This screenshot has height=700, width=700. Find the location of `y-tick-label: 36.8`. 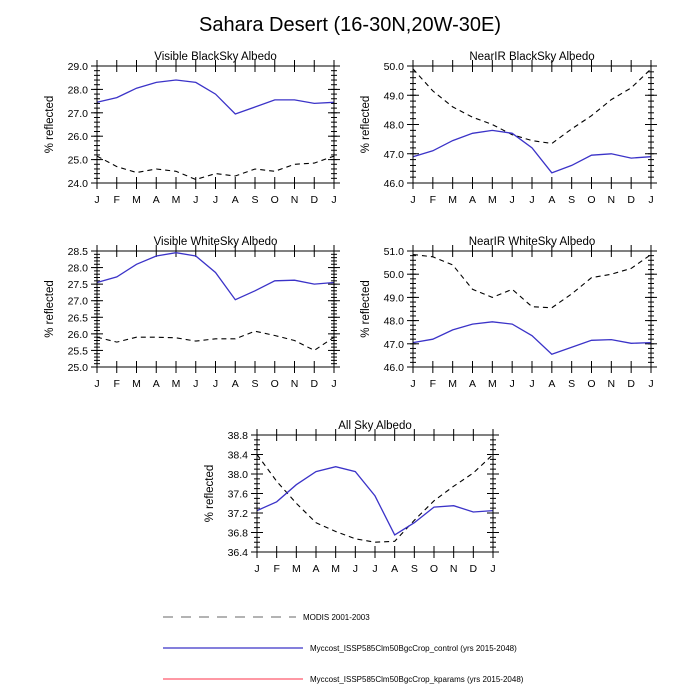

y-tick-label: 36.8 is located at coordinates (238, 534).